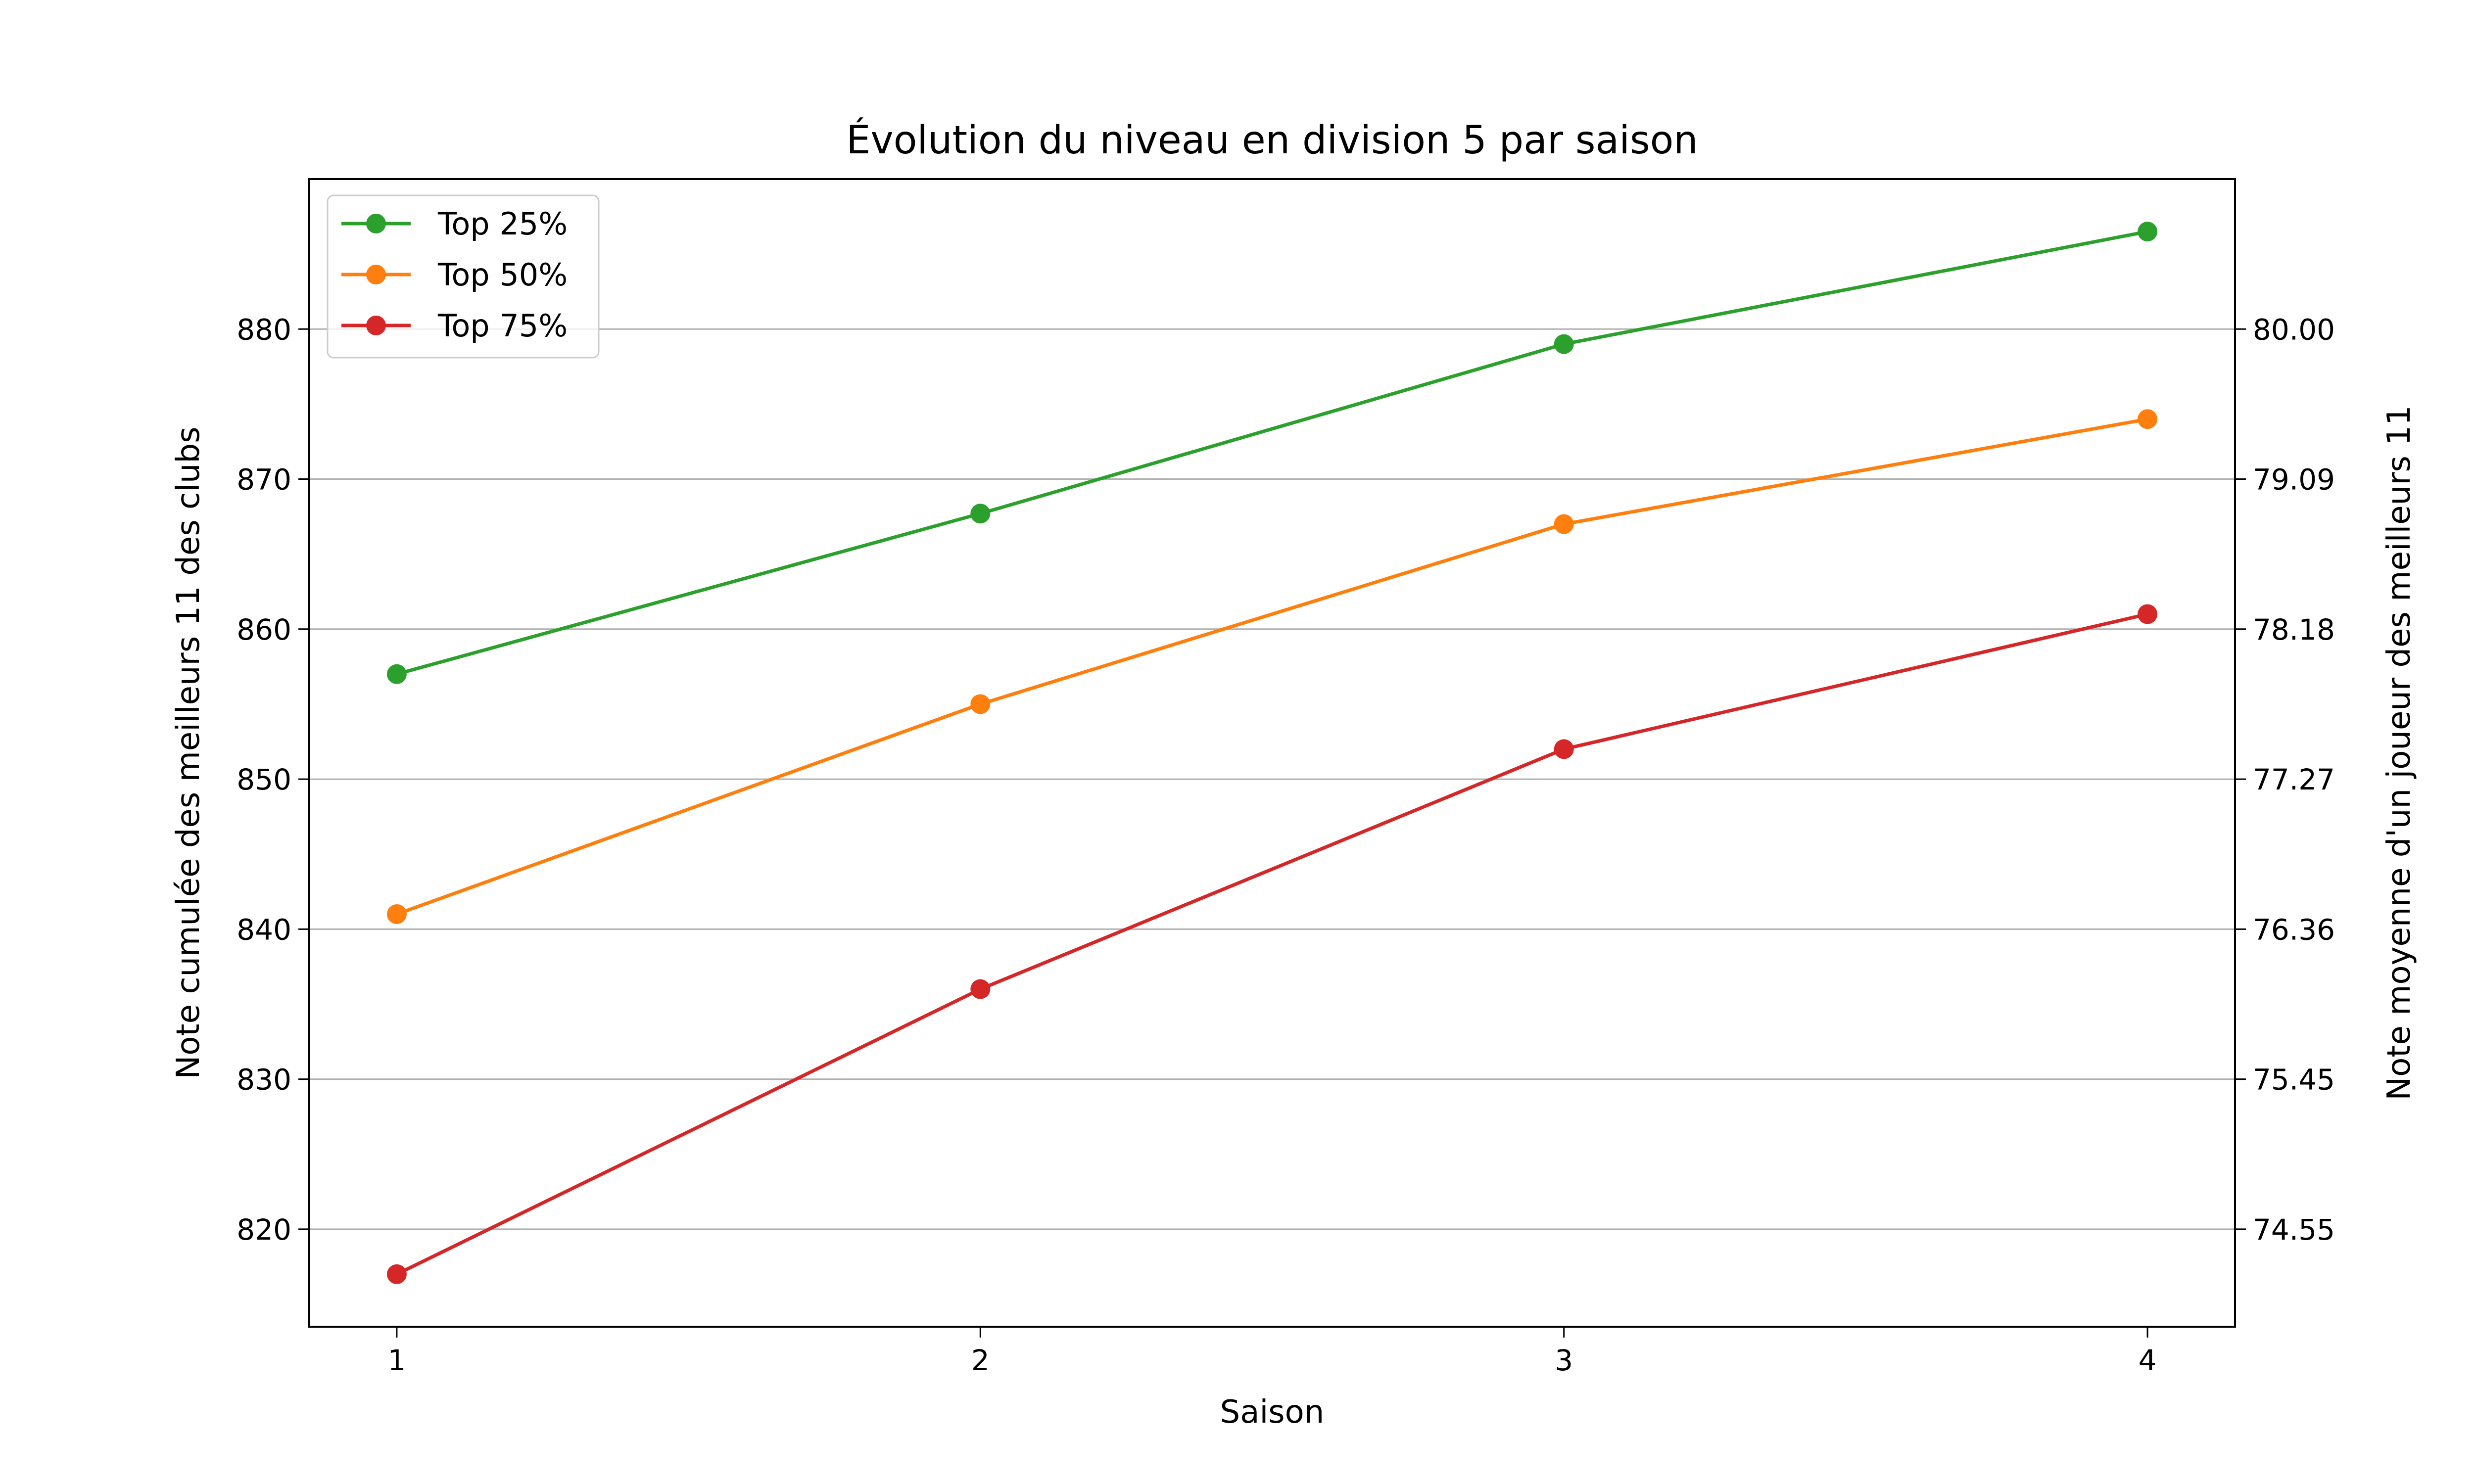  Describe the element at coordinates (503, 275) in the screenshot. I see `legend-label: Top 50%` at that location.